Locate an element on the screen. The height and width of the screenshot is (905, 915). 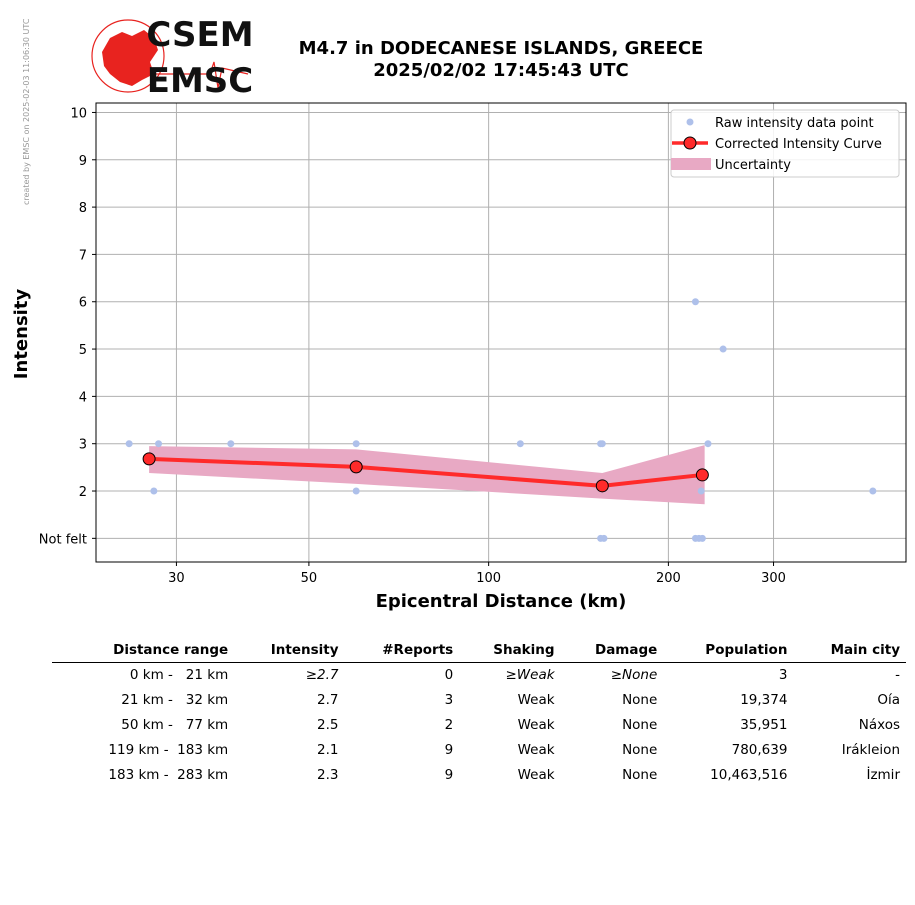
table-header-cell: Intensity is located at coordinates (289, 651).